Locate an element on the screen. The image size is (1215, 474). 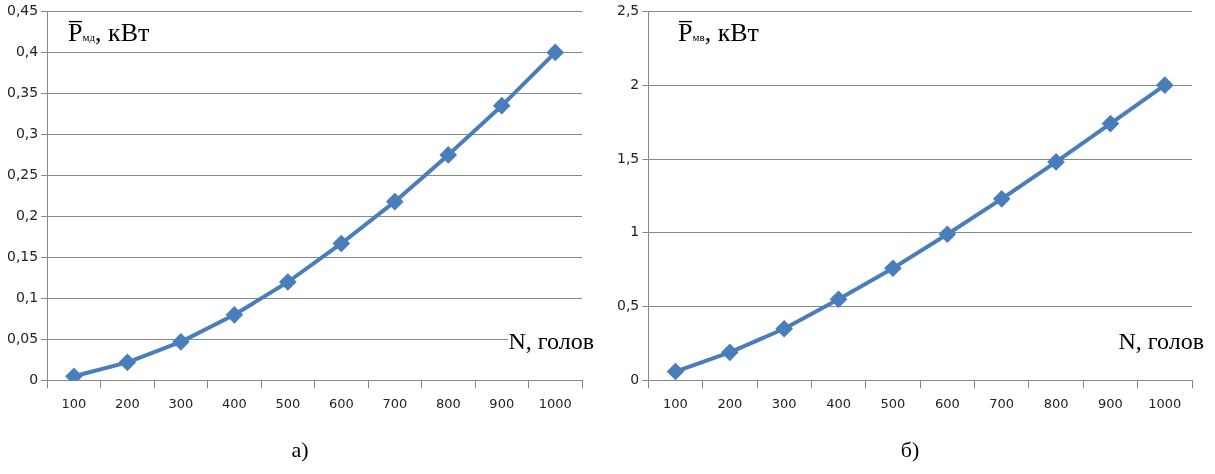
y-tick-label: 0,2 is located at coordinates (27, 215).